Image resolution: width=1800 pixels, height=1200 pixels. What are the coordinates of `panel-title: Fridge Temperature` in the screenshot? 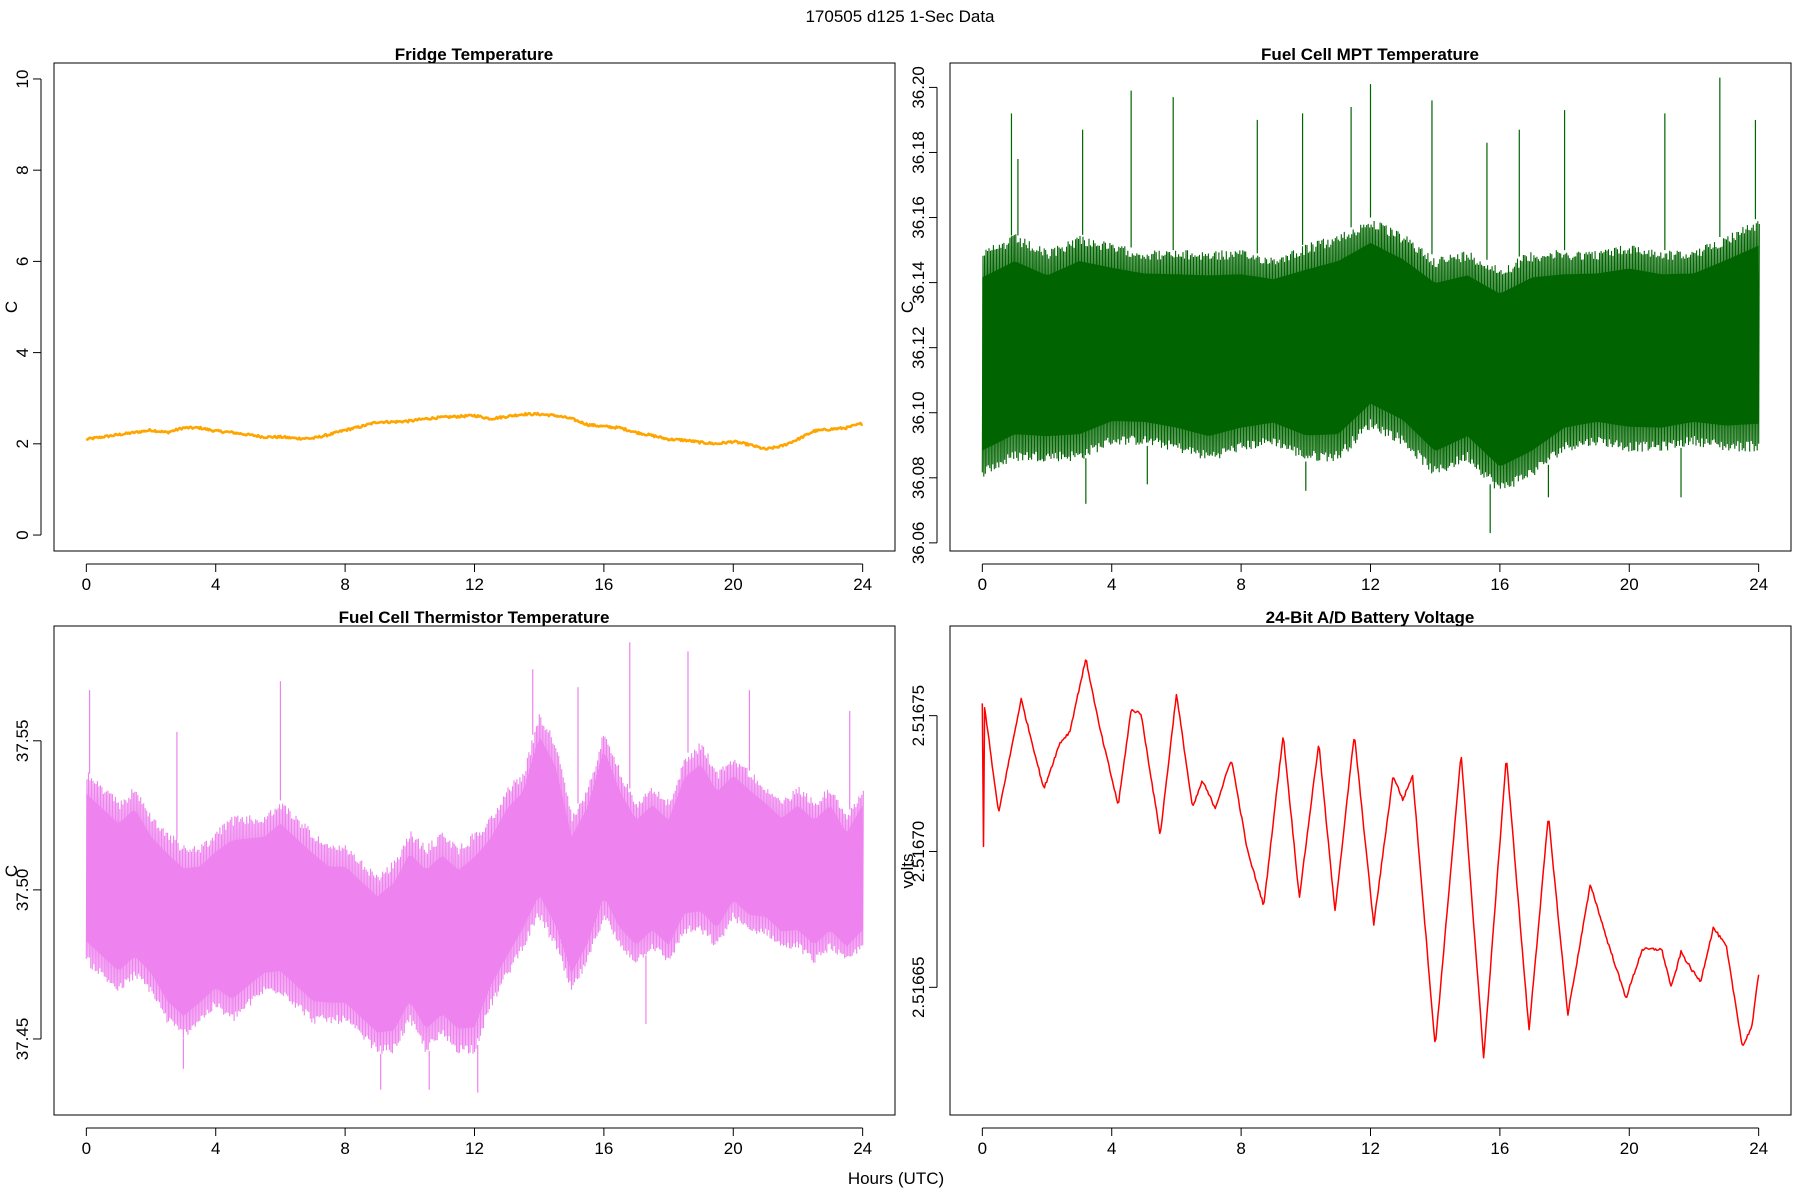 It's located at (474, 54).